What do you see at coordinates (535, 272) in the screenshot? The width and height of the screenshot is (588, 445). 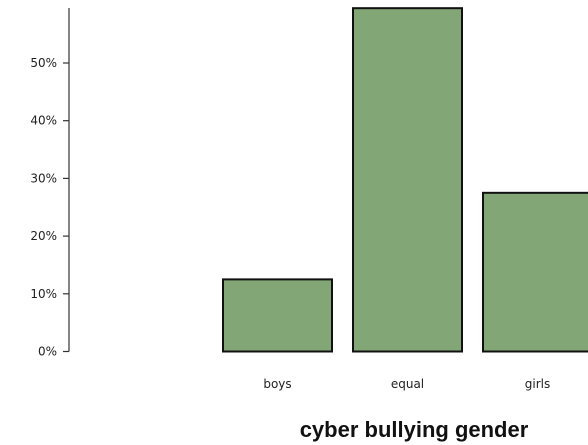 I see `bar-girls` at bounding box center [535, 272].